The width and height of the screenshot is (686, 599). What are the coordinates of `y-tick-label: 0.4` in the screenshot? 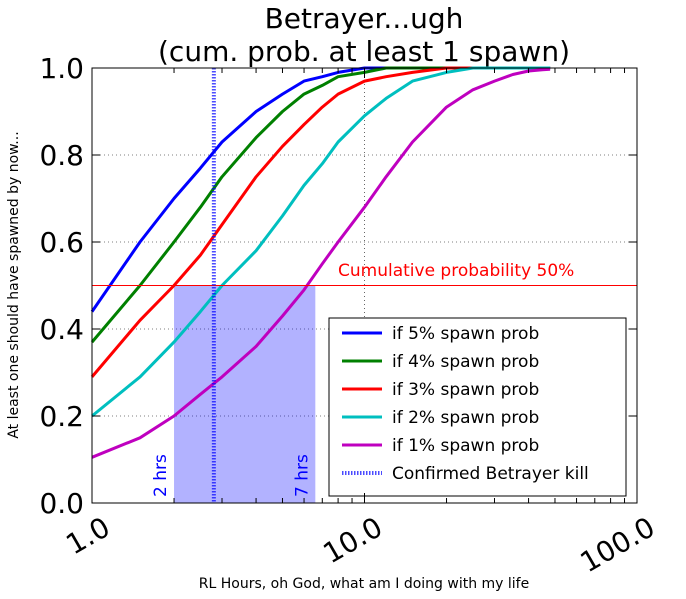 It's located at (61, 329).